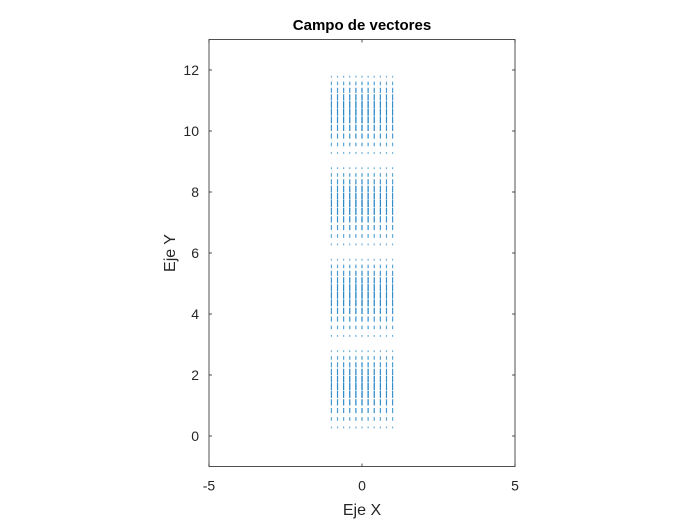 This screenshot has height=525, width=700. Describe the element at coordinates (362, 25) in the screenshot. I see `chart-title: Campo de vectores` at that location.